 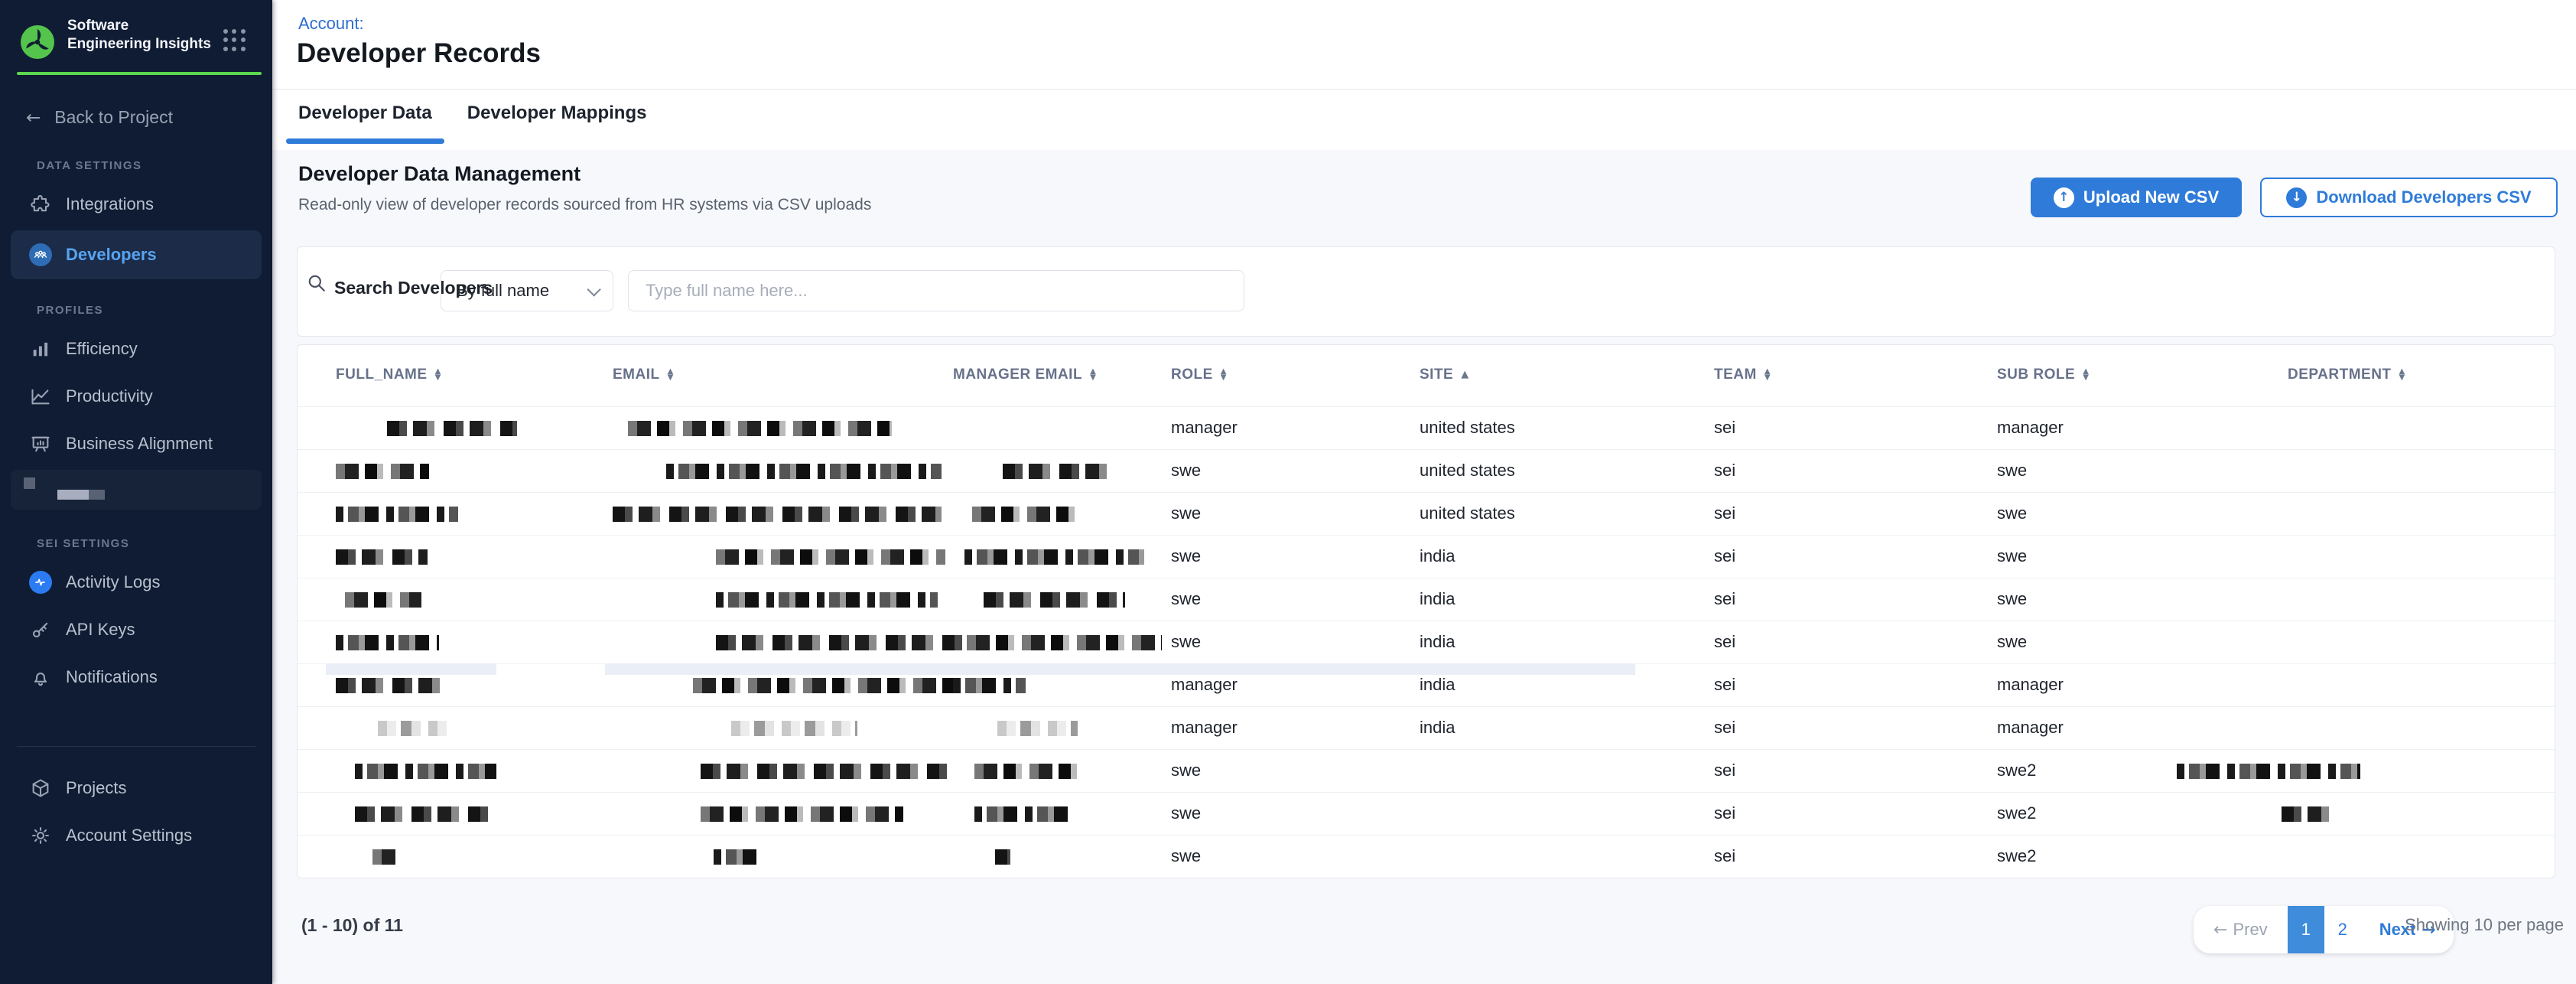 What do you see at coordinates (234, 40) in the screenshot?
I see `grid-icon` at bounding box center [234, 40].